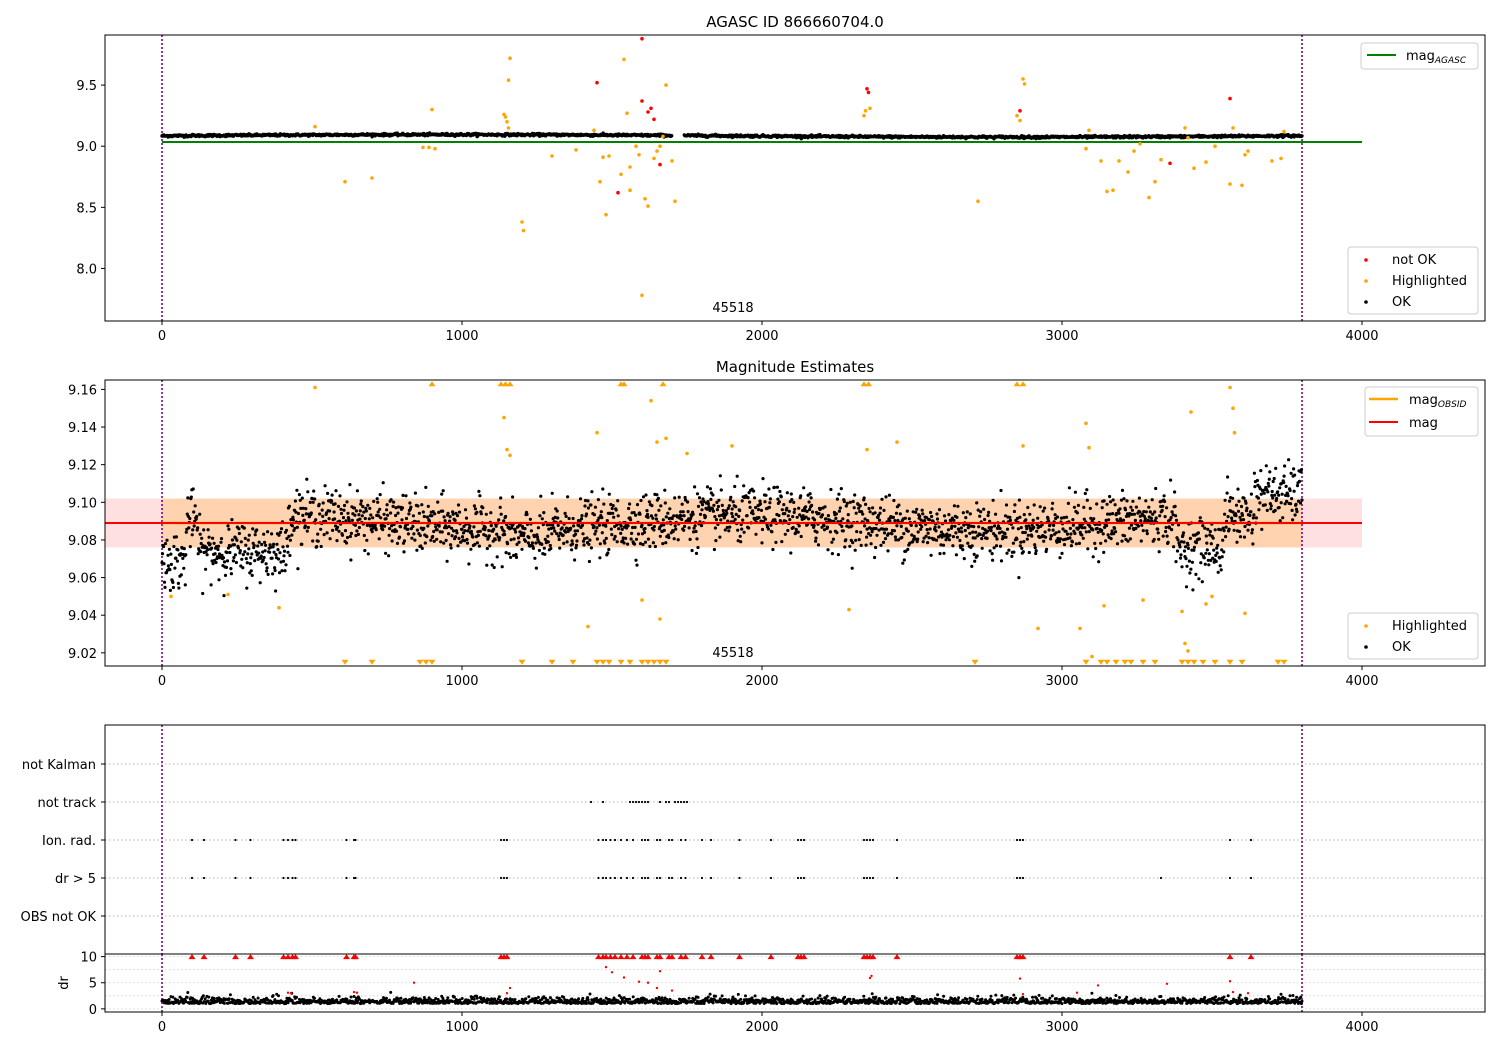  Describe the element at coordinates (1185, 643) in the screenshot. I see `highlighted-point` at that location.